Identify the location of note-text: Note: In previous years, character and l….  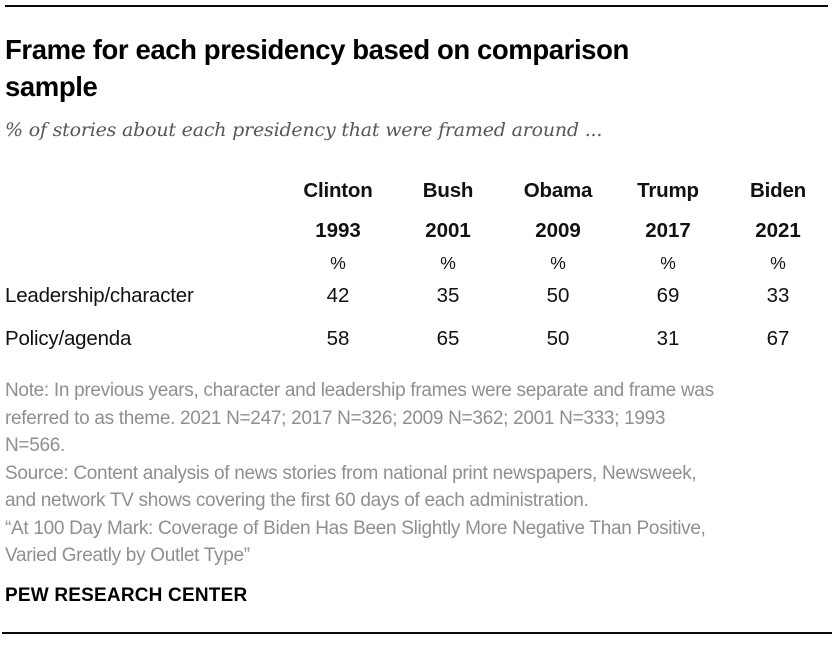
(359, 418).